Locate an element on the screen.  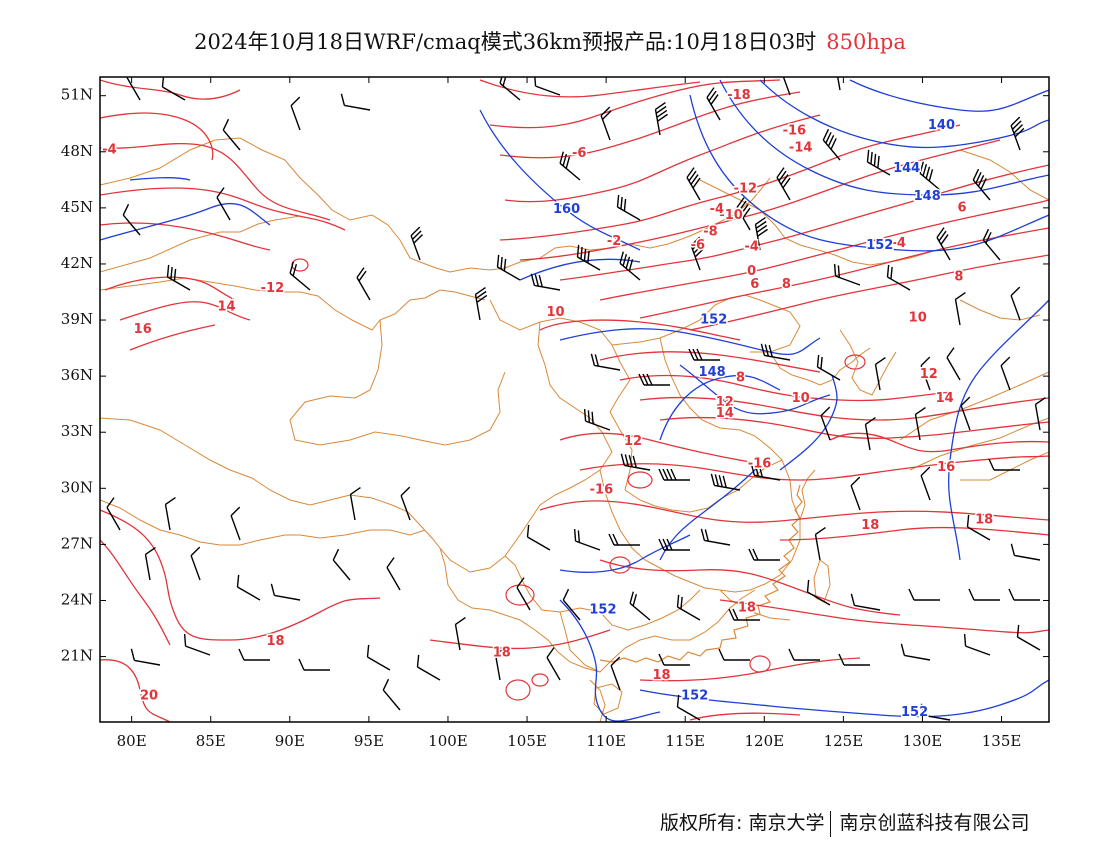
lat-label: 45N is located at coordinates (77, 207).